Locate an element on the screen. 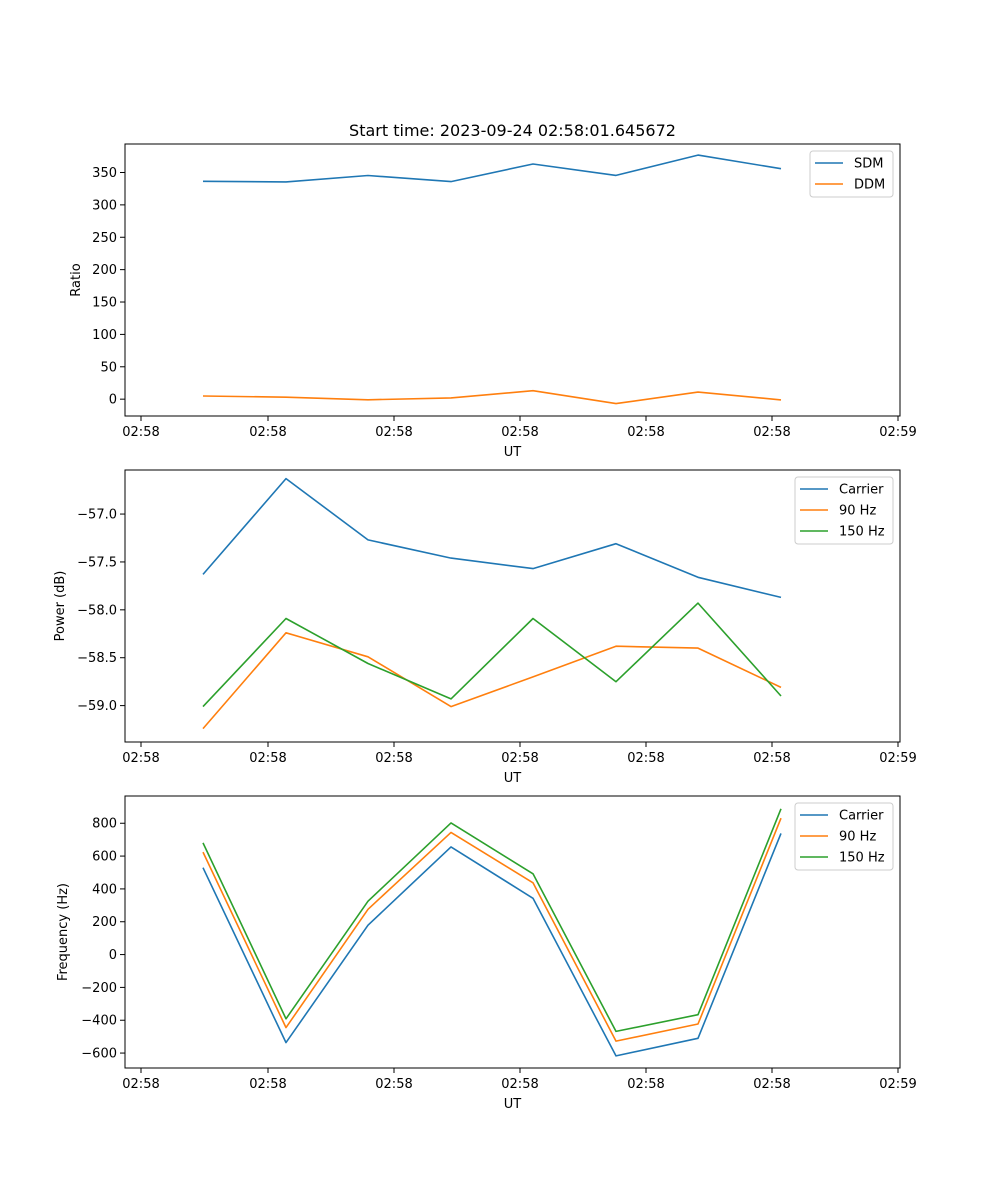  y-tick-label: 600 is located at coordinates (104, 857).